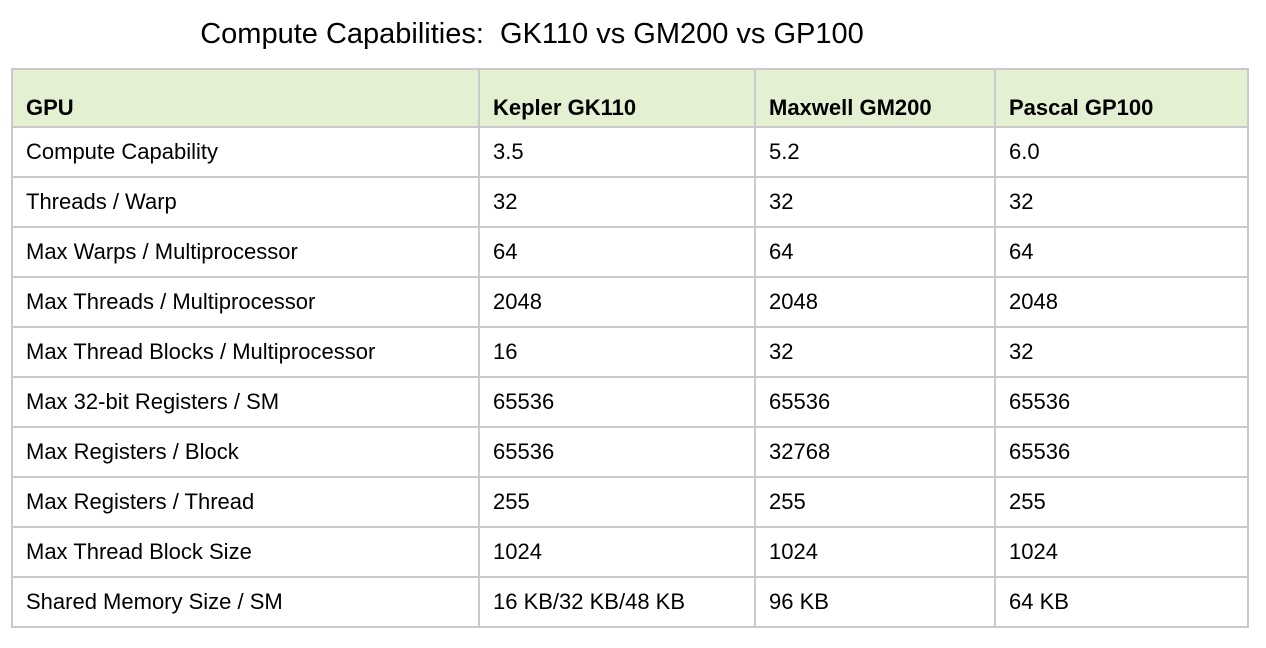 The width and height of the screenshot is (1266, 648). I want to click on cell-pascal: 1024, so click(1121, 552).